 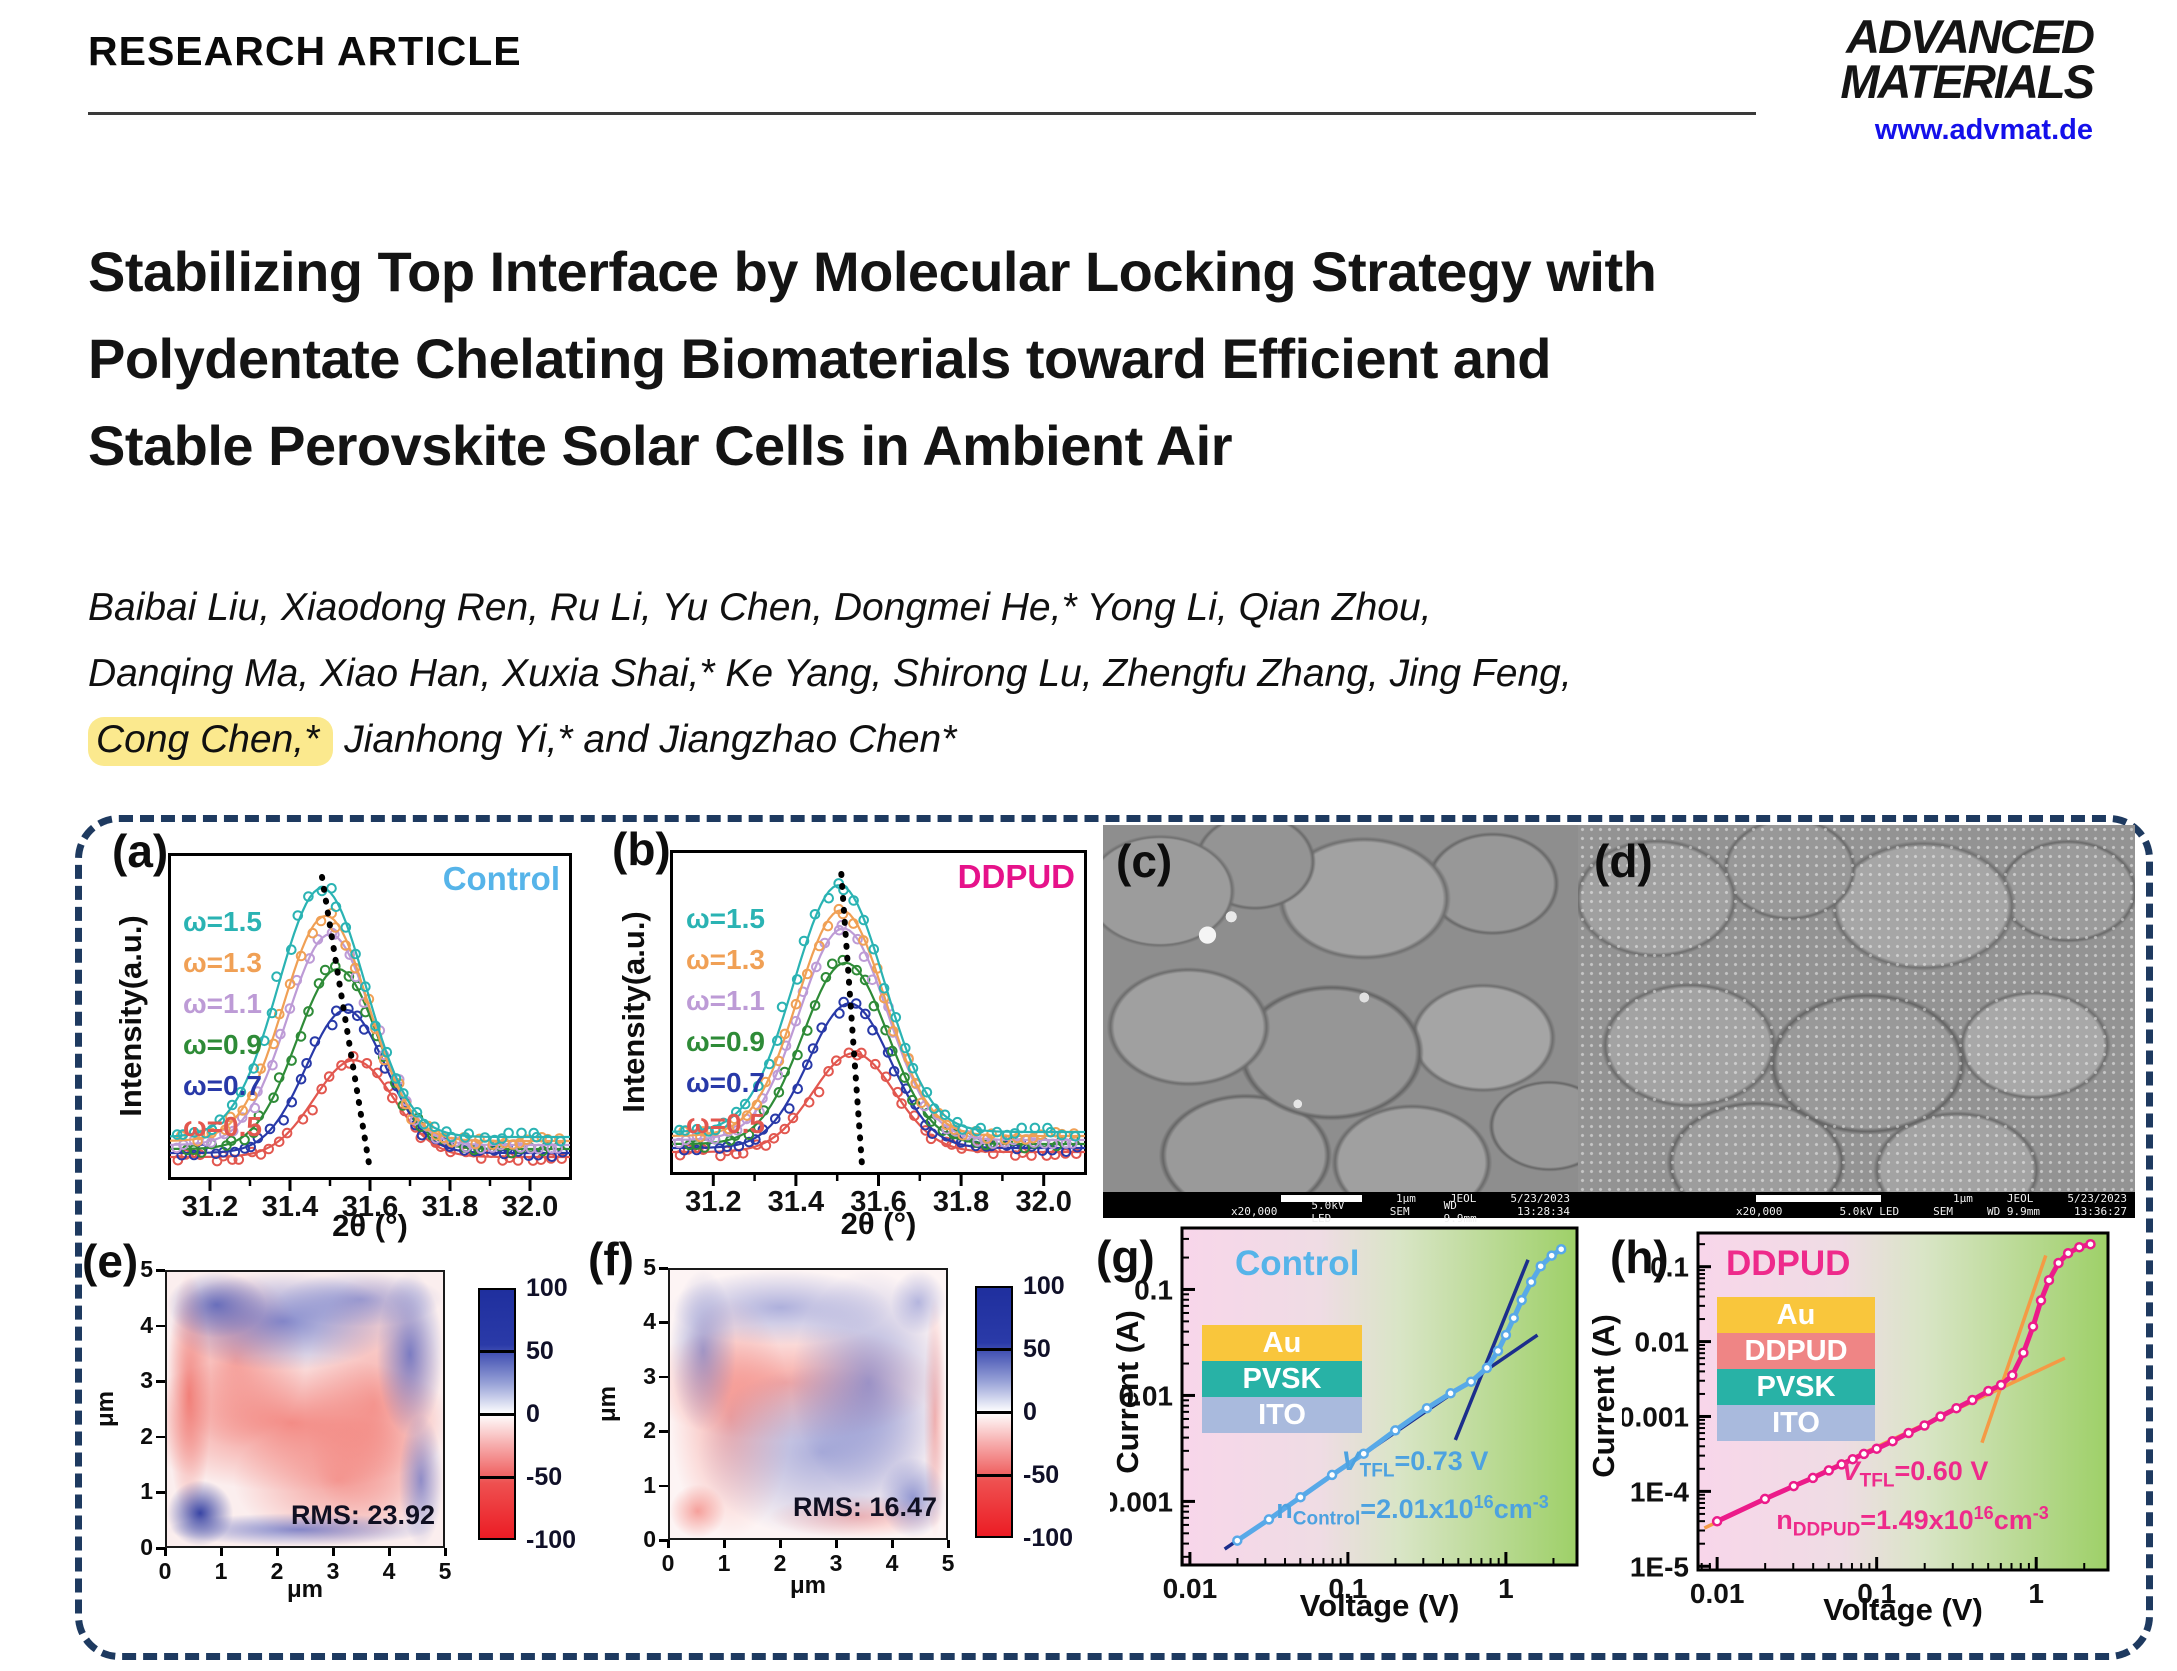 I want to click on journal-website-link: www.advmat.de, so click(x=1983, y=130).